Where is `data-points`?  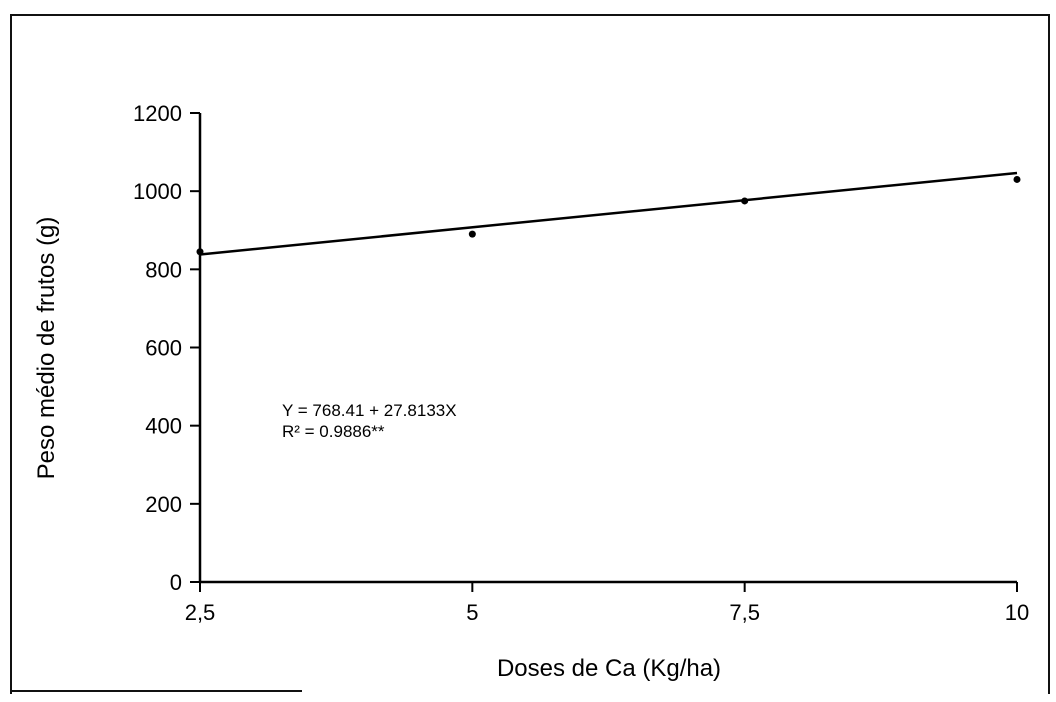
data-points is located at coordinates (608, 215).